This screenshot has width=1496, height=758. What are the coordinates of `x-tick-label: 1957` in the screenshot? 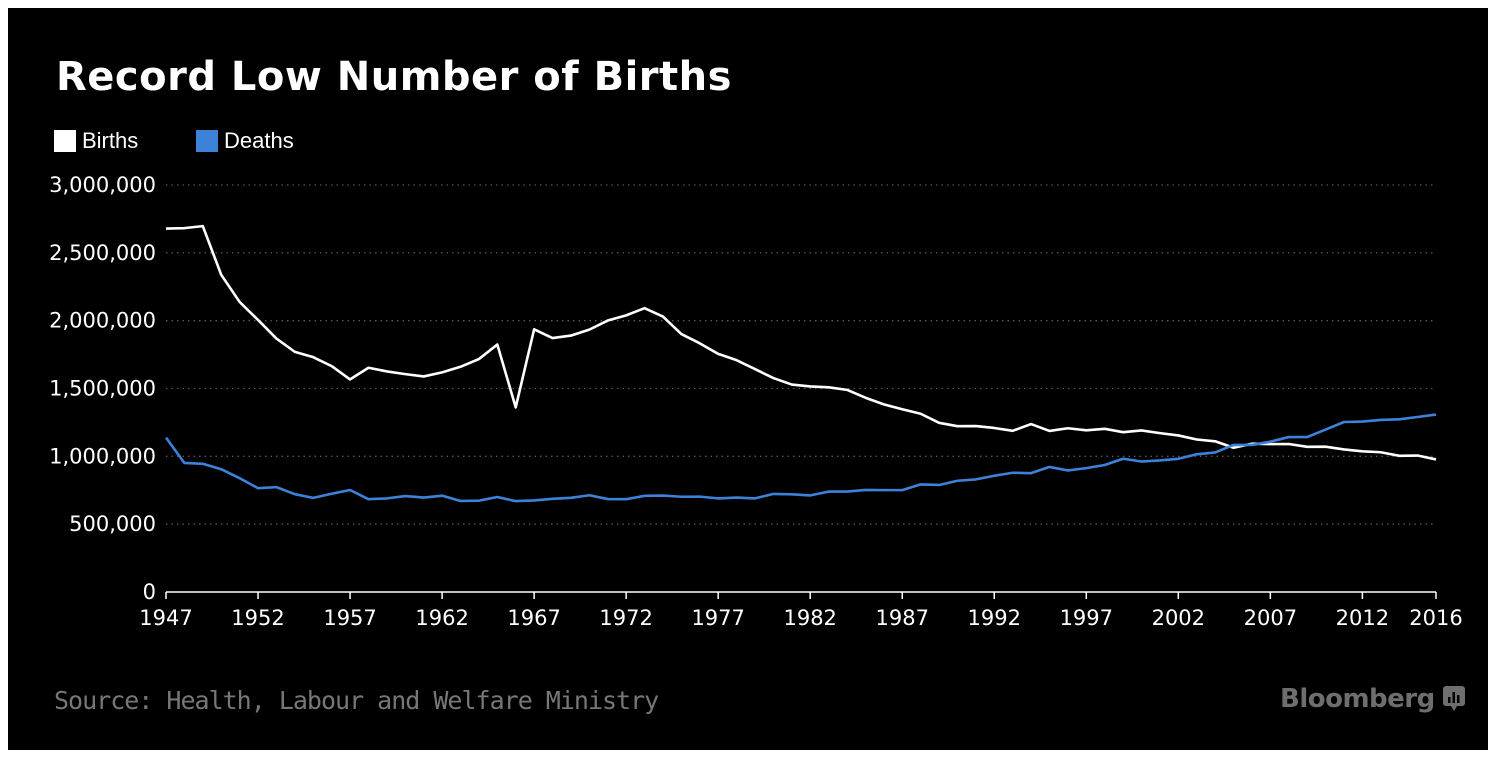 It's located at (349, 618).